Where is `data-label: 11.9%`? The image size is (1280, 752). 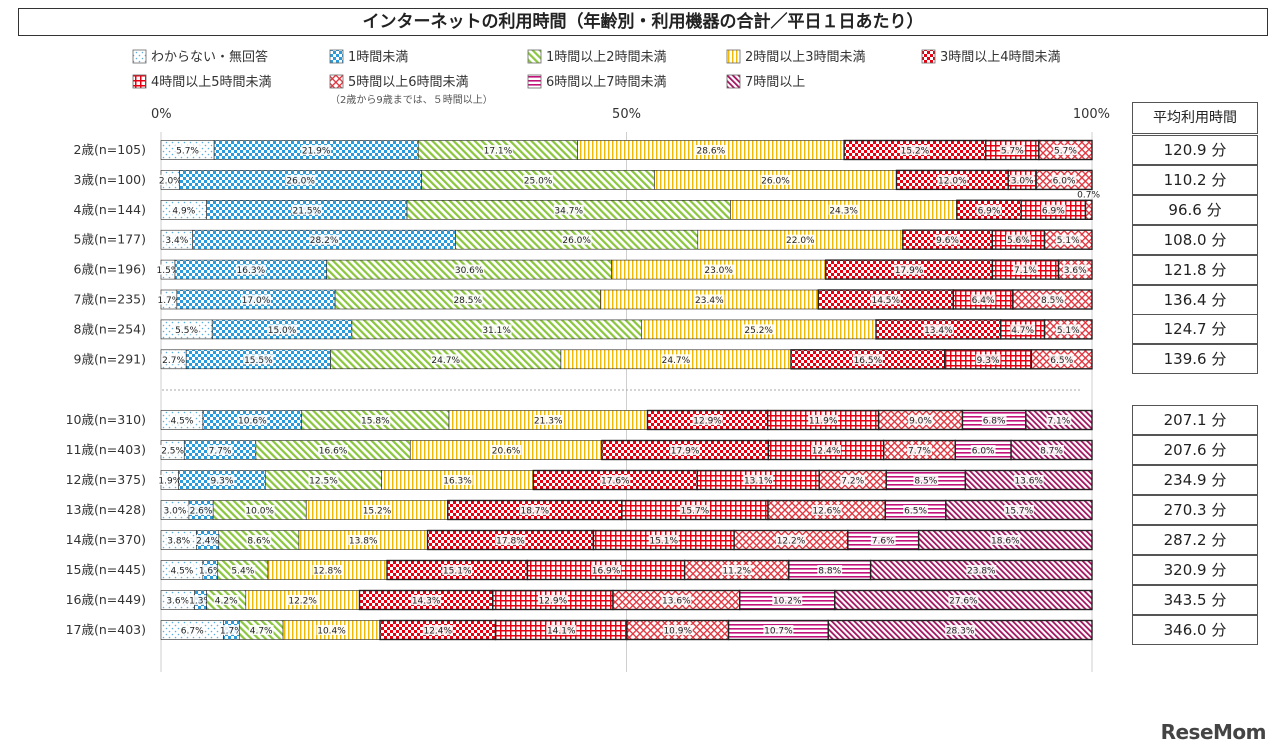
data-label: 11.9% is located at coordinates (823, 422).